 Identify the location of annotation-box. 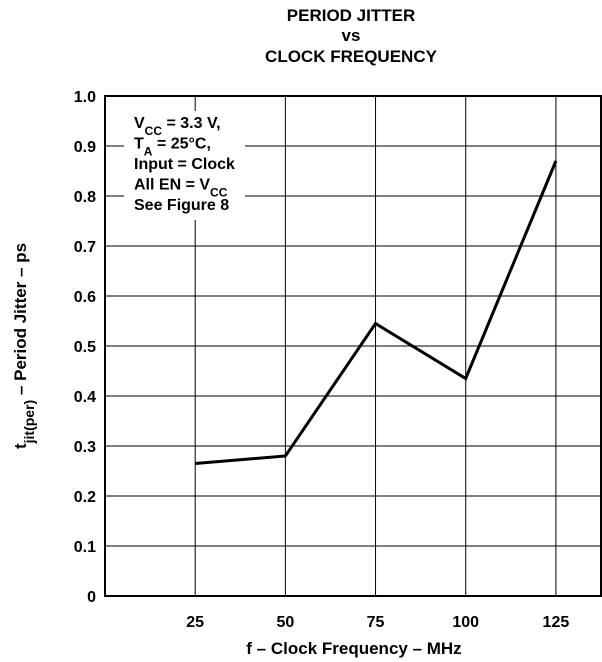
(184, 165).